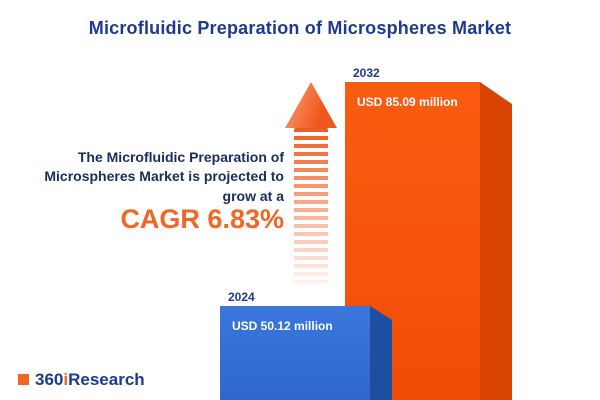  I want to click on bar-2032-year-label: 2032, so click(366, 73).